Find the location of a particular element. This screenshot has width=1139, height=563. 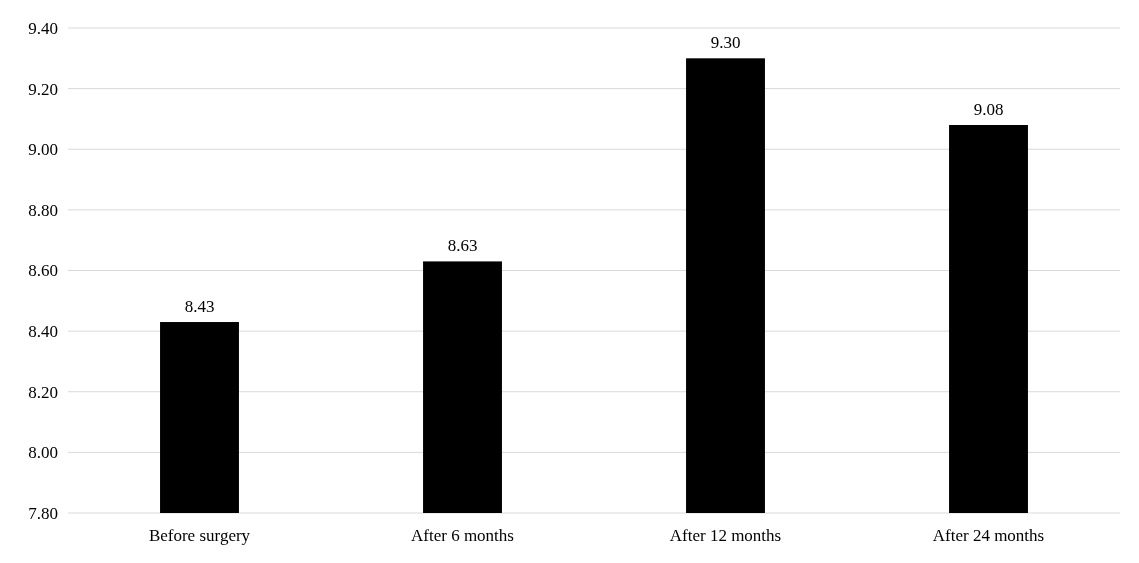

x-tick-label: Before surgery is located at coordinates (199, 535).